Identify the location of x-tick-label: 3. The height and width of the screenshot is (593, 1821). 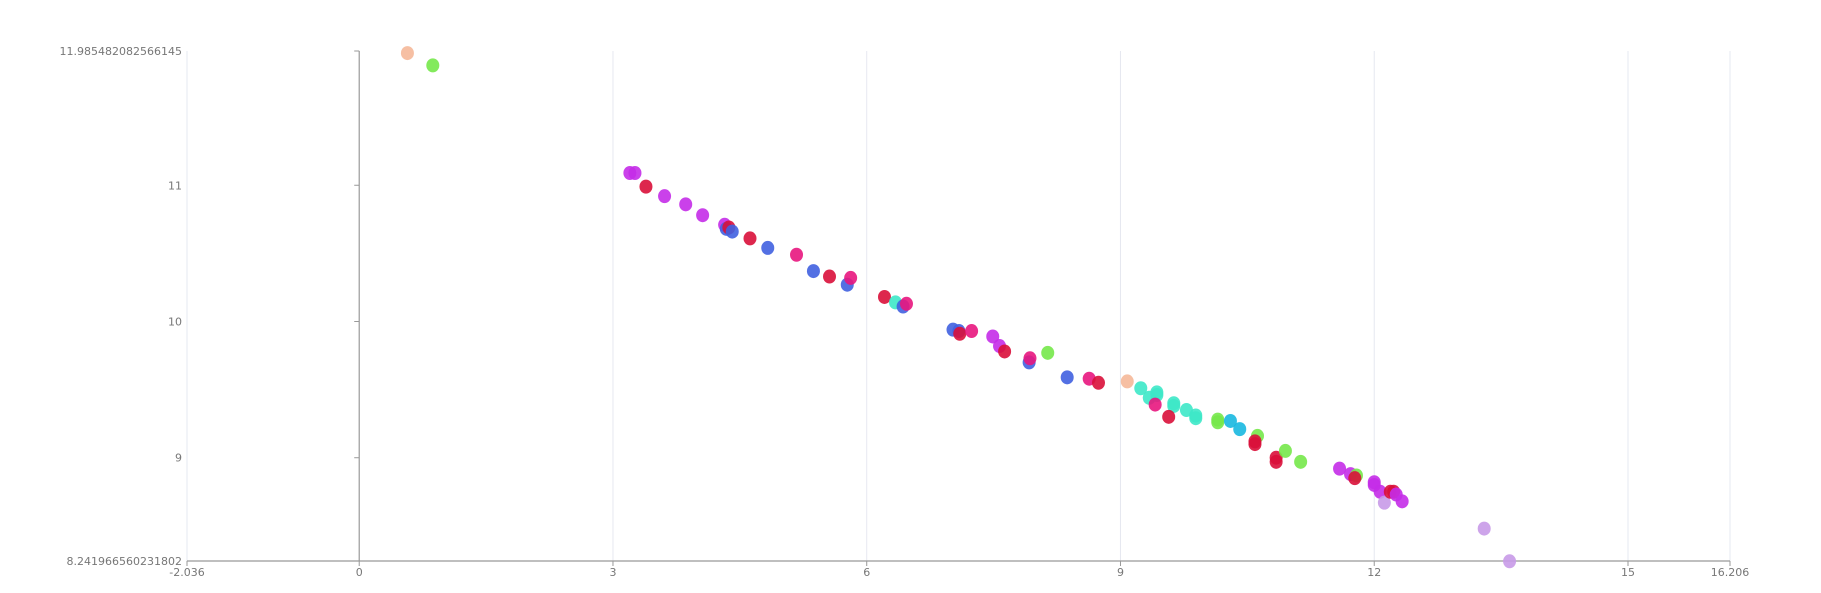
(612, 572).